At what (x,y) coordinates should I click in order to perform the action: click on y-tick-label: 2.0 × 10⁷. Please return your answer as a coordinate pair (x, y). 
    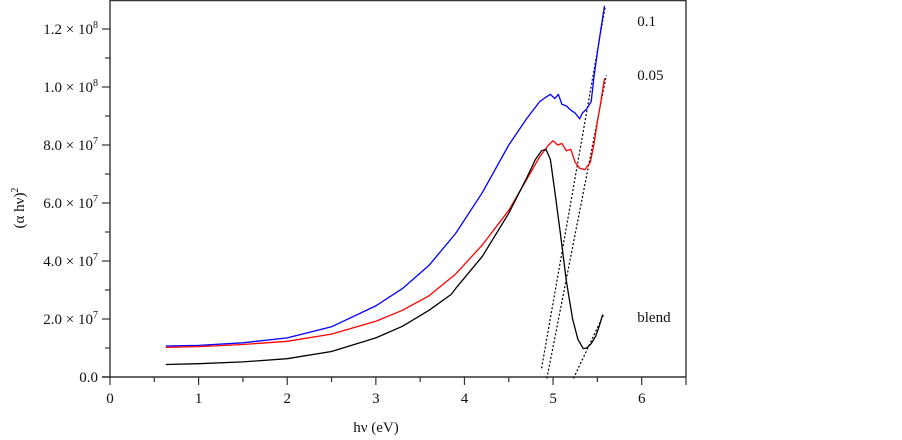
    Looking at the image, I should click on (70, 319).